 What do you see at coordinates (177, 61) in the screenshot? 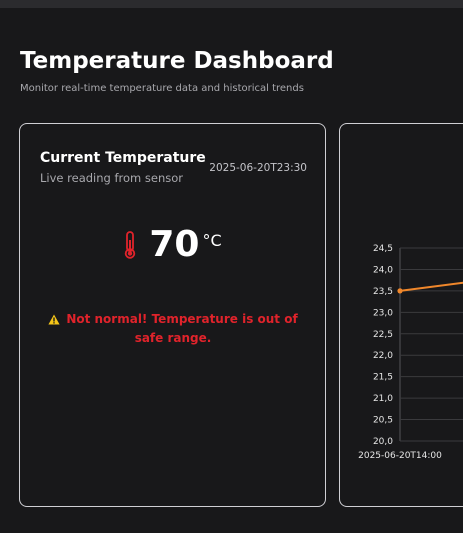
I see `page-title: Temperature Dashboard` at bounding box center [177, 61].